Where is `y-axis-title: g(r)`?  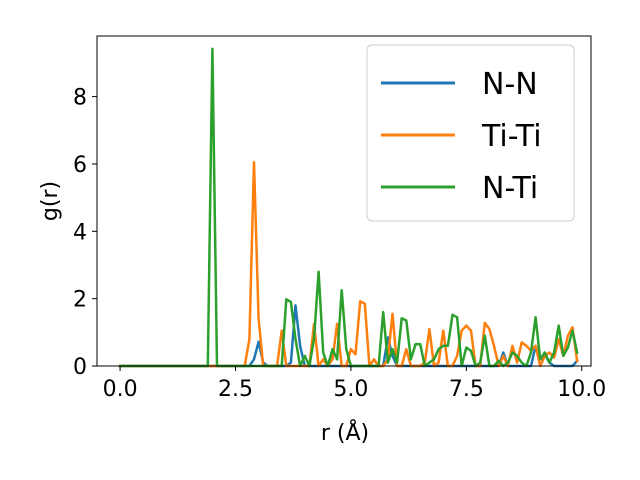
y-axis-title: g(r) is located at coordinates (50, 201).